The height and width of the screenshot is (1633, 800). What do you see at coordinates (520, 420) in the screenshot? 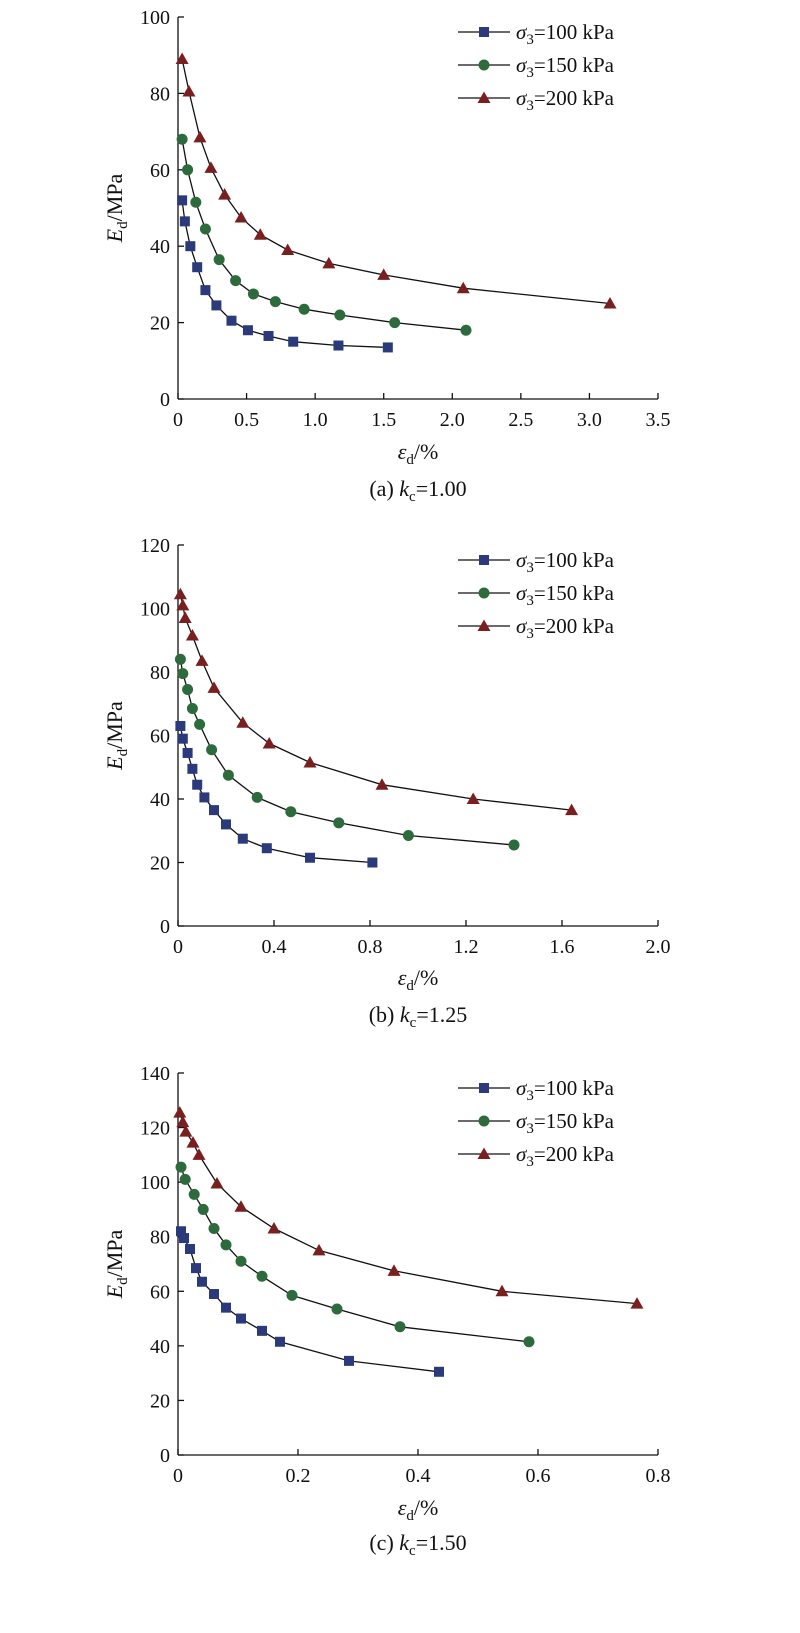
I see `x-tick-label: 2.5` at bounding box center [520, 420].